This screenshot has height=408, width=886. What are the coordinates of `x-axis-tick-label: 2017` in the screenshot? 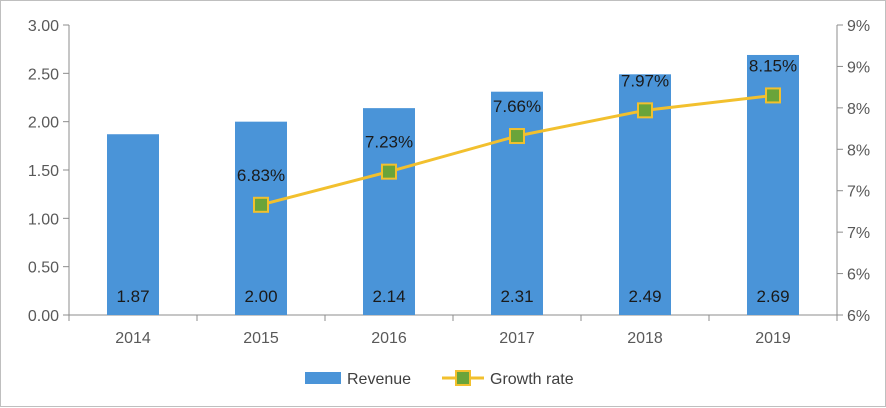 It's located at (517, 338).